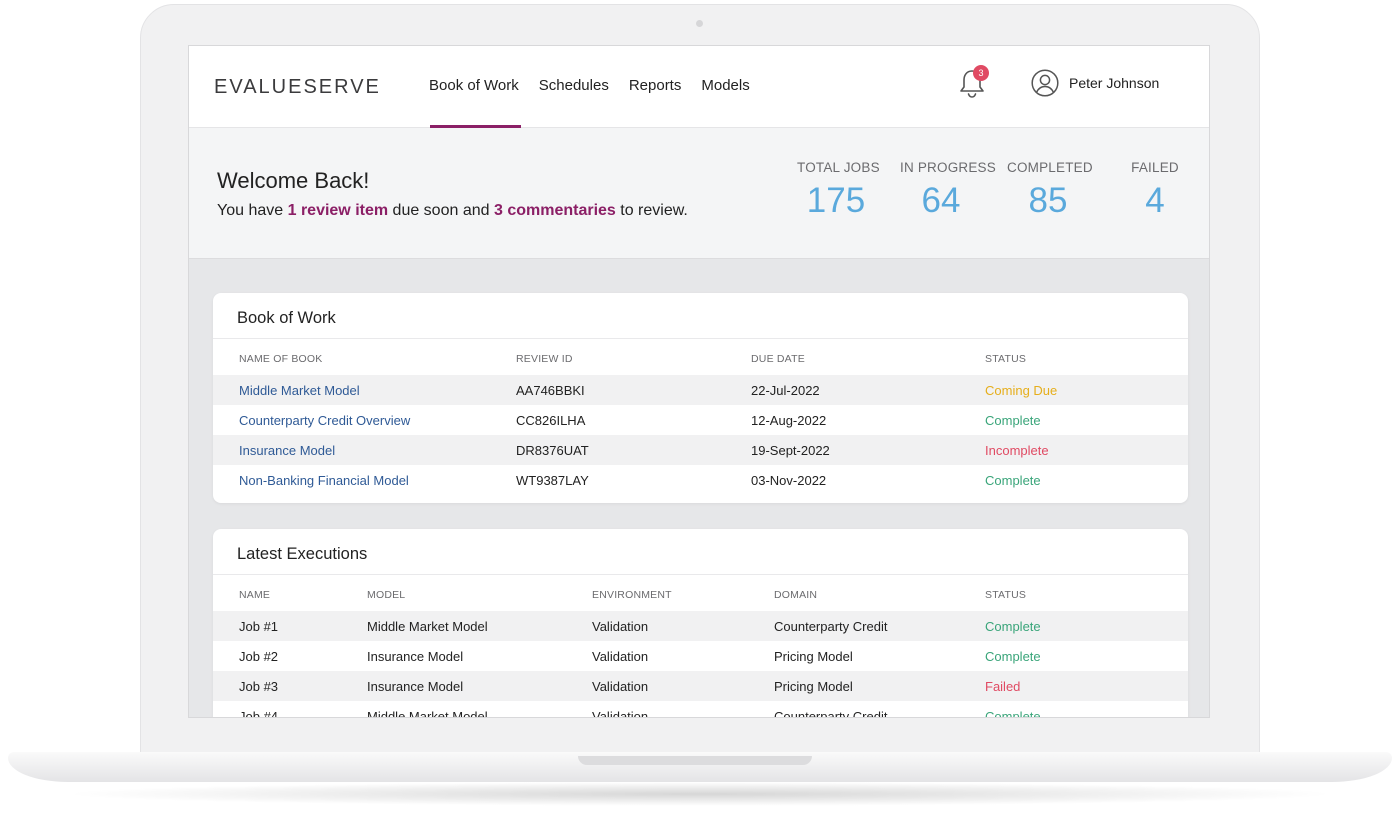 The image size is (1400, 826). I want to click on user-circle-icon, so click(1045, 83).